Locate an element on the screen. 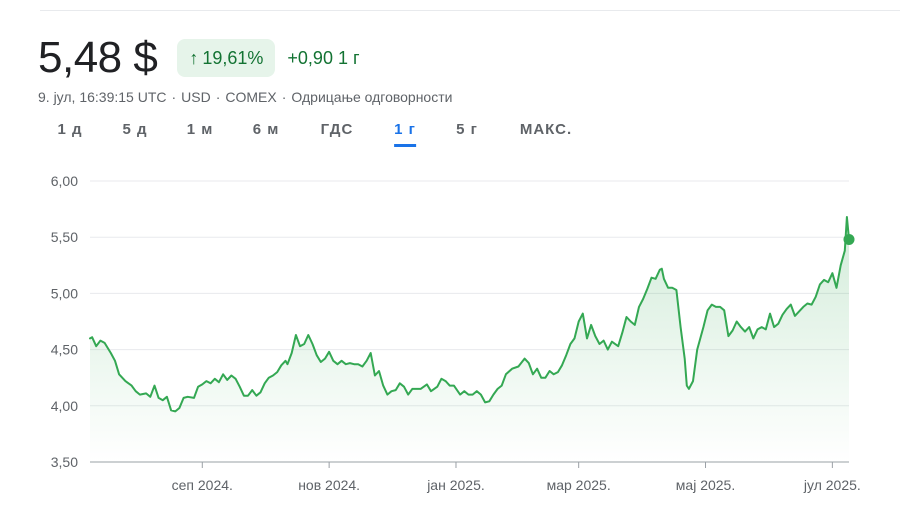  change-percent: 19,61% is located at coordinates (233, 57).